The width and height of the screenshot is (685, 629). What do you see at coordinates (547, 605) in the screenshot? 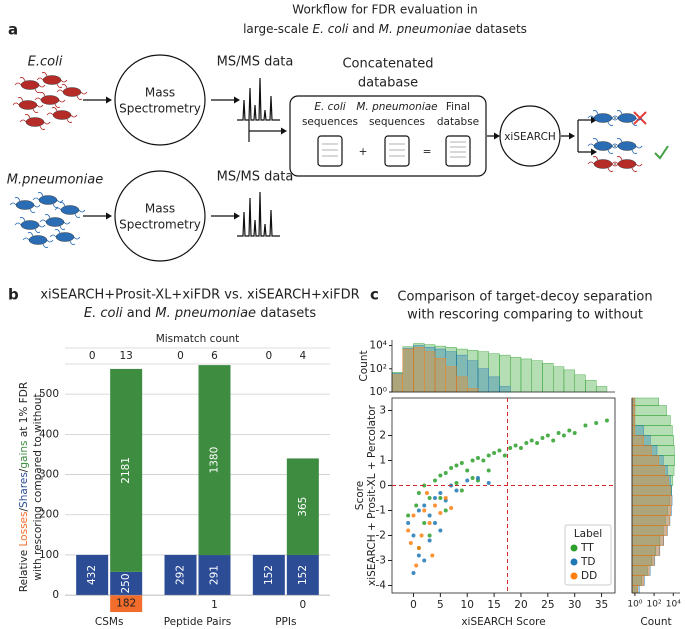
I see `x-tick-label: 25` at bounding box center [547, 605].